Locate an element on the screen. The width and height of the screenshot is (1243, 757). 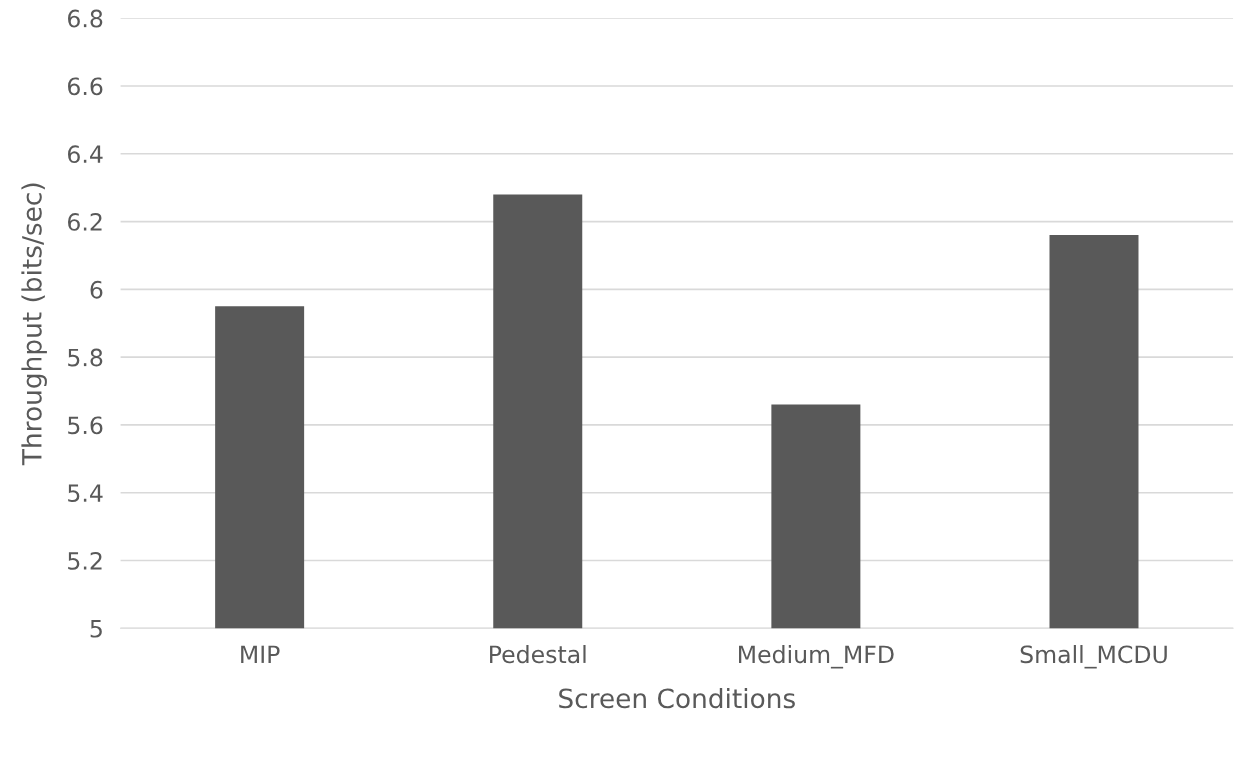
y-tick-label: 6 is located at coordinates (96, 289).